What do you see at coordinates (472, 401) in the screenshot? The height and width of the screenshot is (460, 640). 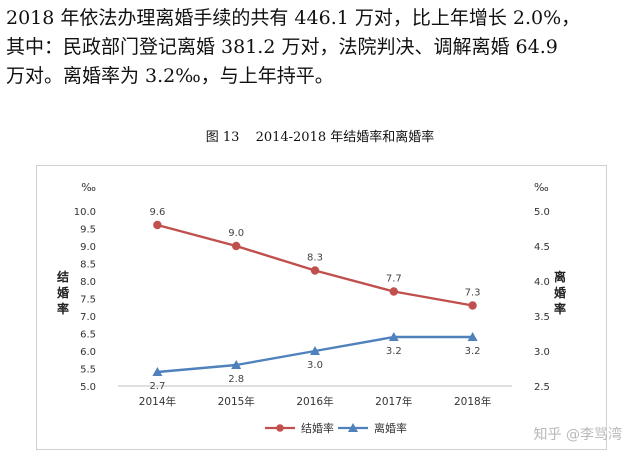 I see `x-tick-label: 2018年` at bounding box center [472, 401].